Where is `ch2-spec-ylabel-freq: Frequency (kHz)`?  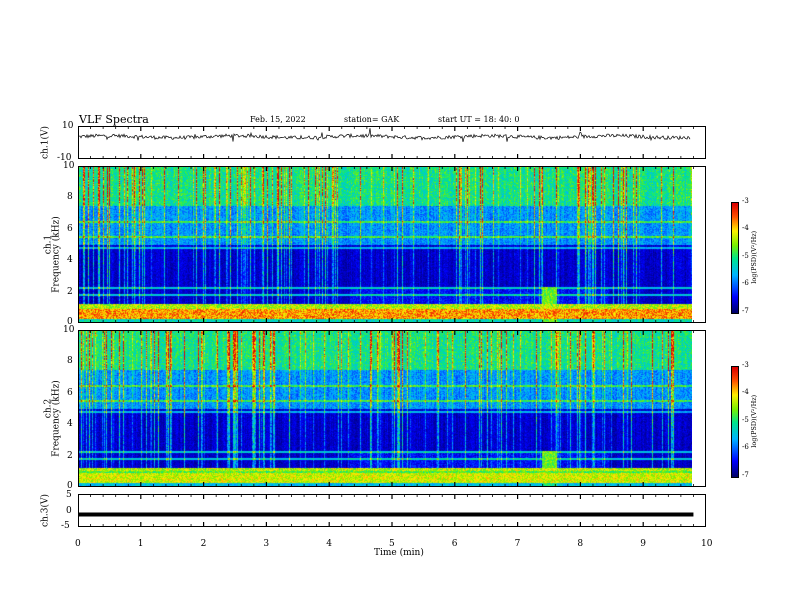 ch2-spec-ylabel-freq: Frequency (kHz) is located at coordinates (56, 418).